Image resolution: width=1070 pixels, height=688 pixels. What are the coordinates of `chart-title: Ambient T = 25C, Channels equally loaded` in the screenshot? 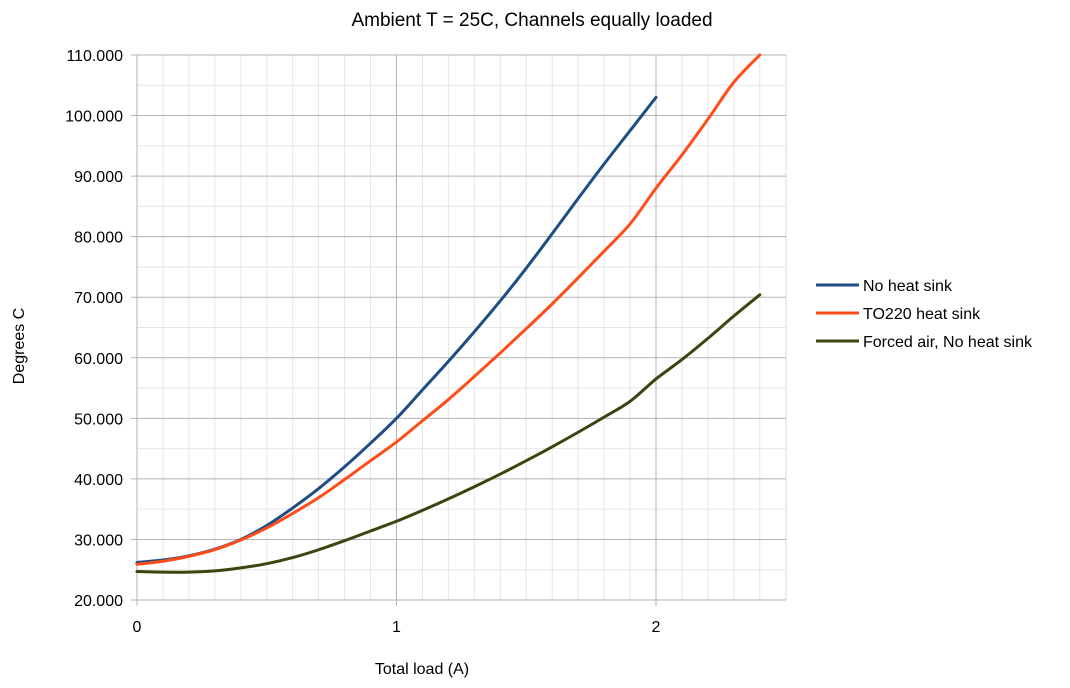 It's located at (531, 20).